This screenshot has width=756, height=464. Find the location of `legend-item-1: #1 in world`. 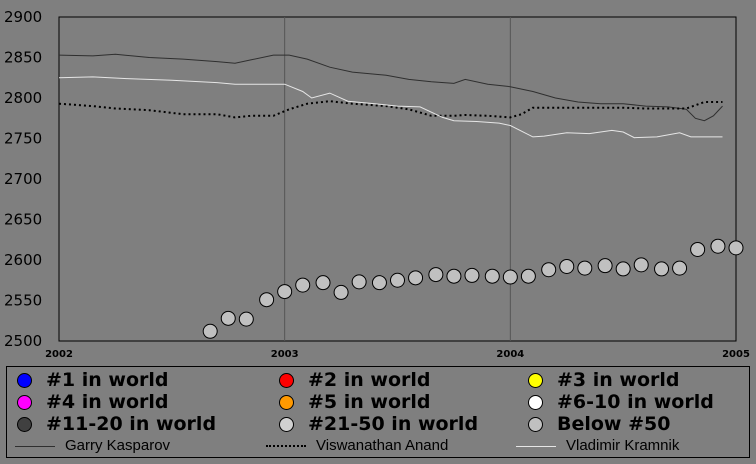

legend-item-1: #1 in world is located at coordinates (93, 380).